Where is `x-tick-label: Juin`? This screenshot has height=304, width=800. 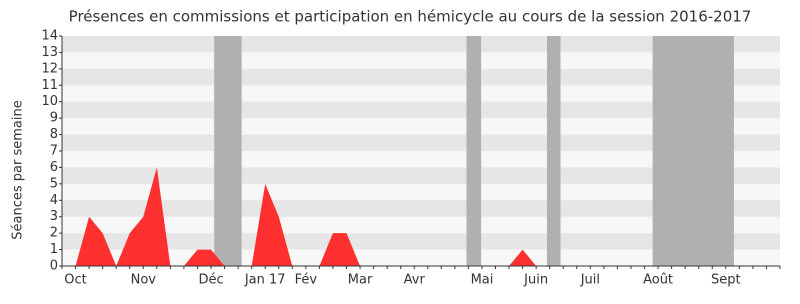
x-tick-label: Juin is located at coordinates (535, 280).